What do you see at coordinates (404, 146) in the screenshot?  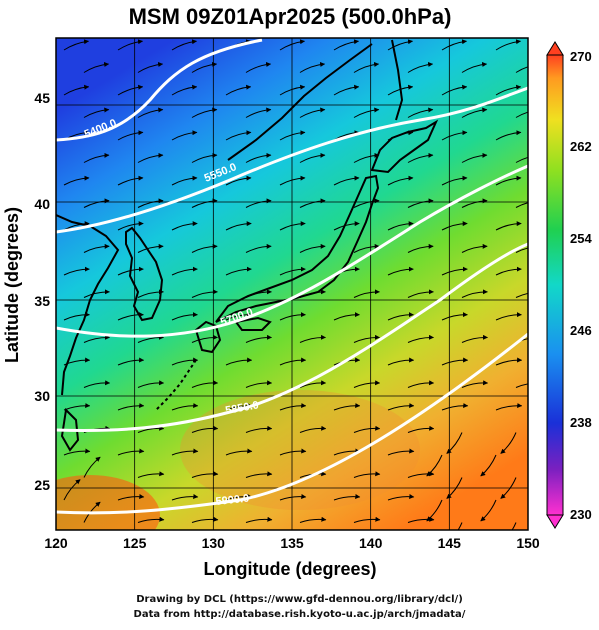 I see `hokkaido-coast` at bounding box center [404, 146].